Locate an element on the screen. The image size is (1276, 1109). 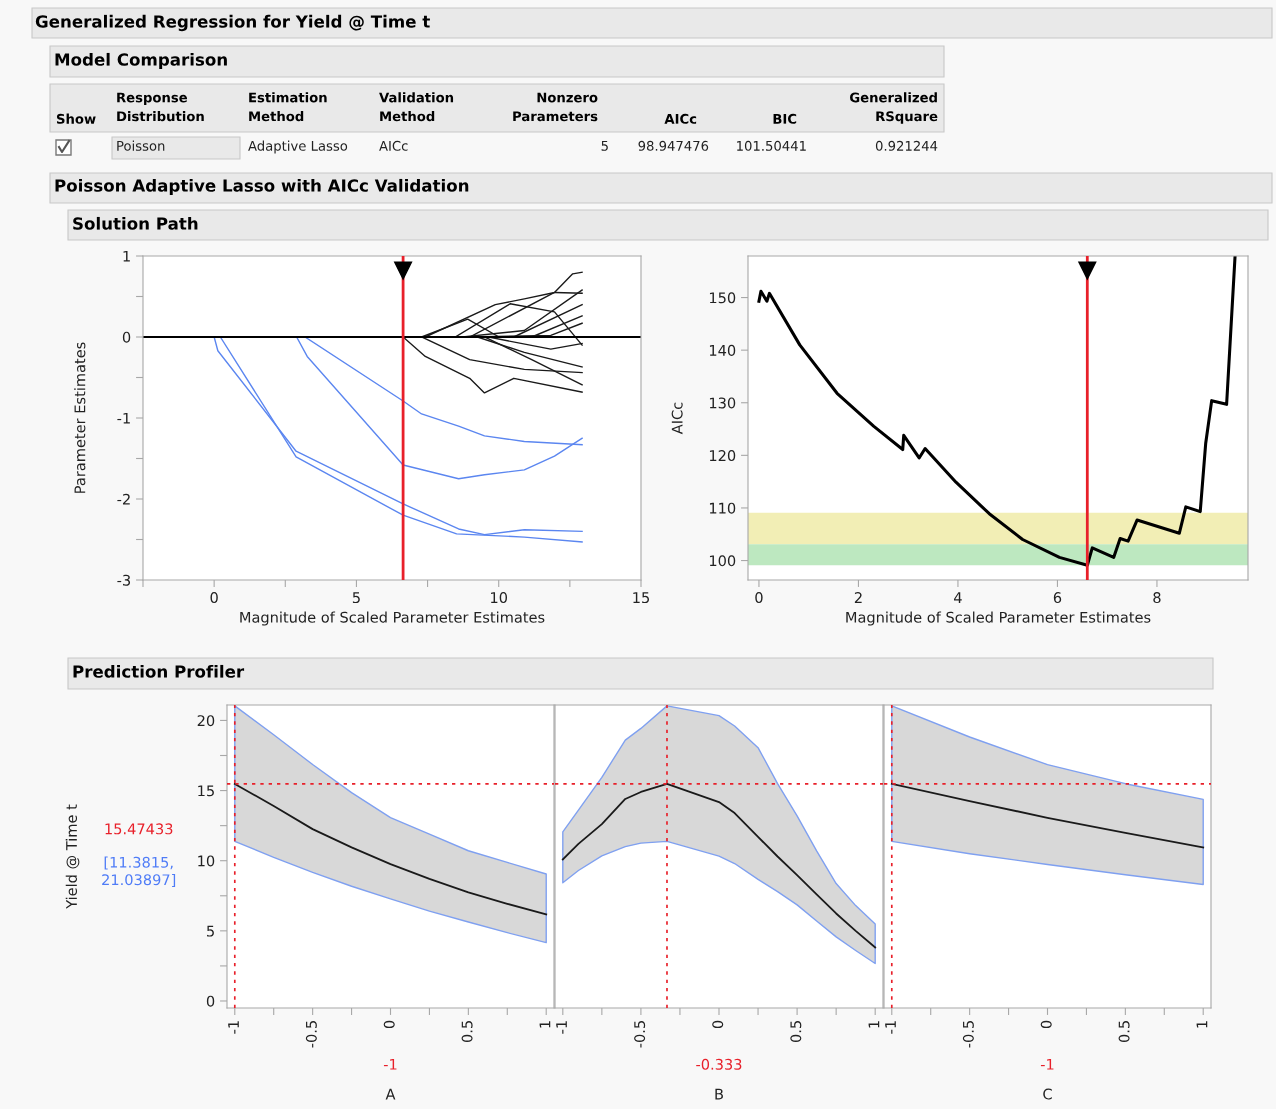
y-tick-label: 20 is located at coordinates (206, 721).